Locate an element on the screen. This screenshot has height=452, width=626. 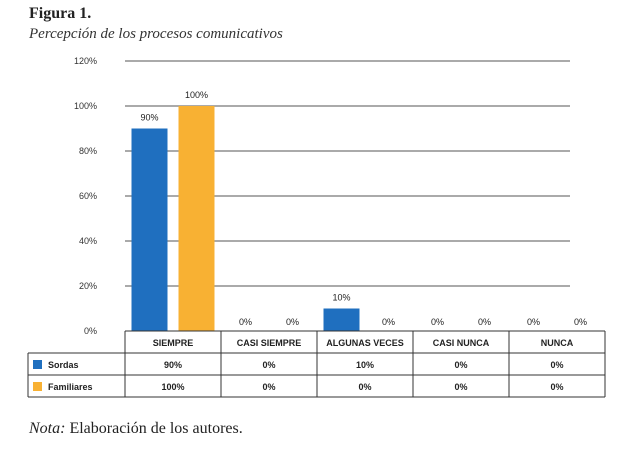
data-label: 100% is located at coordinates (196, 95).